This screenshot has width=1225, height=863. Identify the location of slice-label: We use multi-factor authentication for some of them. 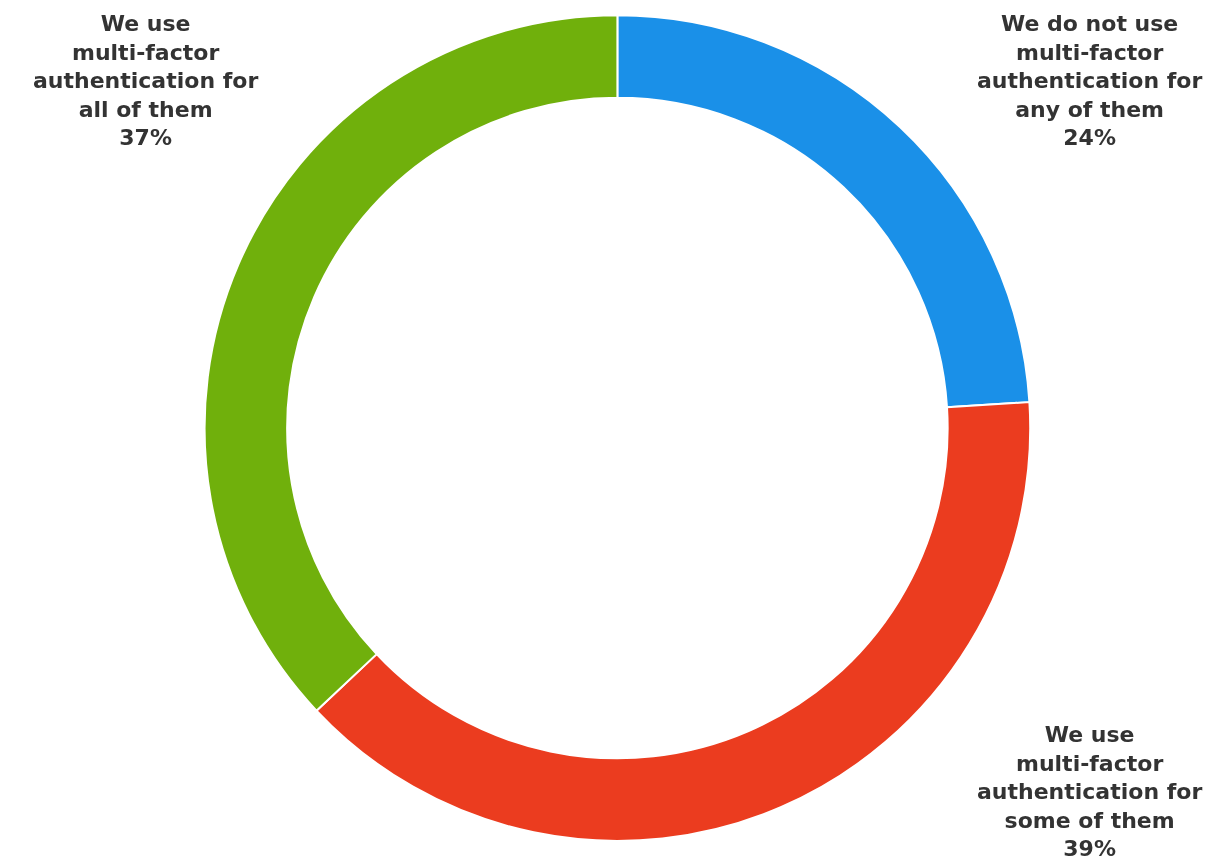
(1090, 777).